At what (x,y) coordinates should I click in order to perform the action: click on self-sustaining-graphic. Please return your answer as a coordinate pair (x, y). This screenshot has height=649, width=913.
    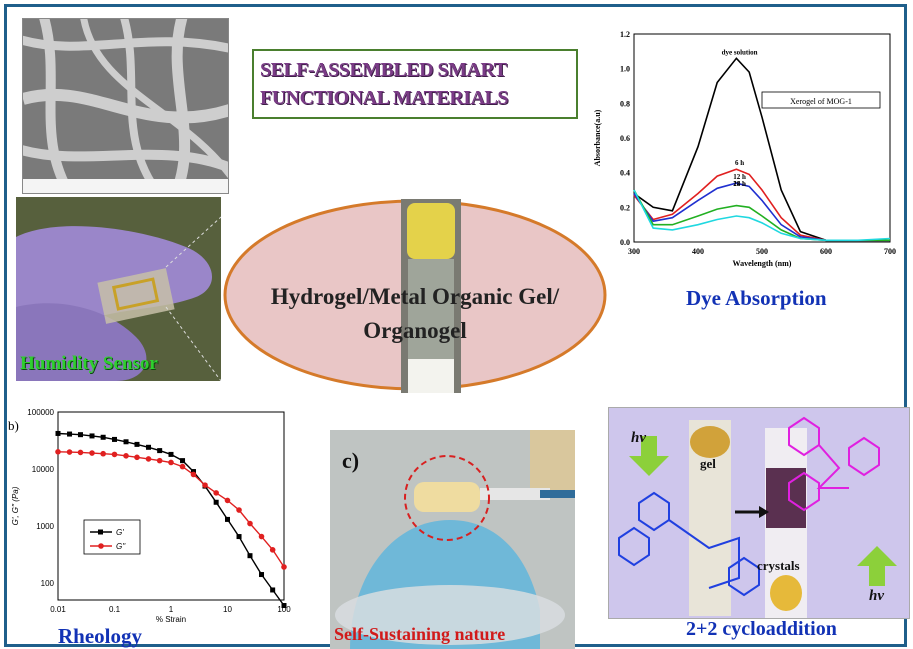
    Looking at the image, I should click on (452, 539).